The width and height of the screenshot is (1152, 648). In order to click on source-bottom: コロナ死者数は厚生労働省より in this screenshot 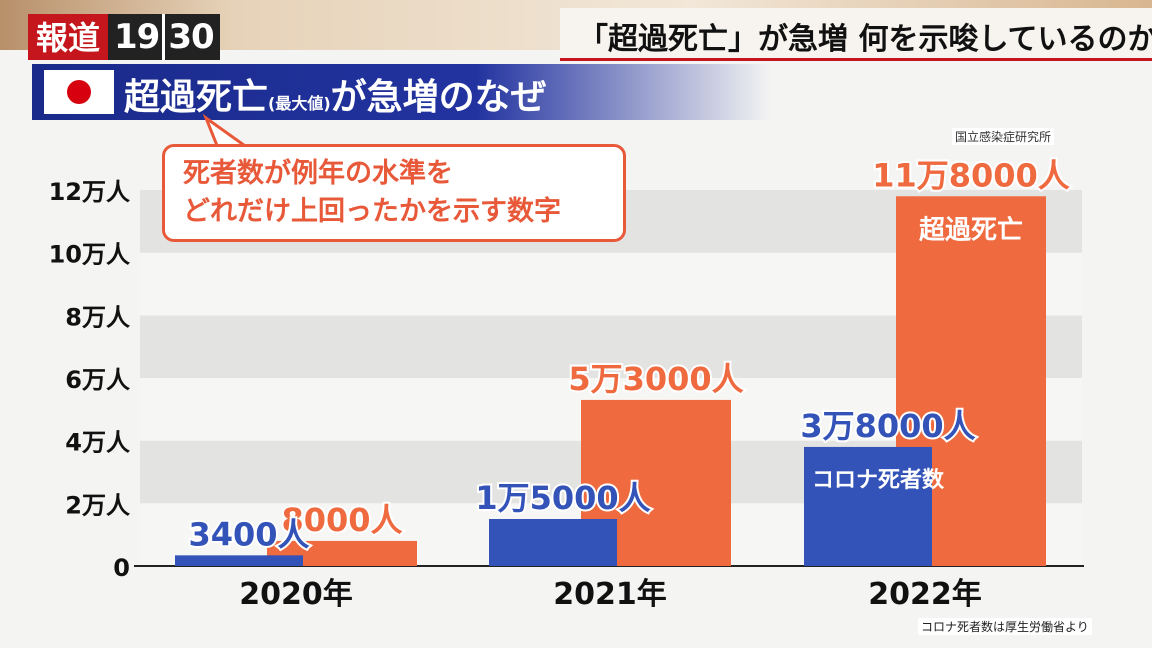, I will do `click(1005, 626)`.